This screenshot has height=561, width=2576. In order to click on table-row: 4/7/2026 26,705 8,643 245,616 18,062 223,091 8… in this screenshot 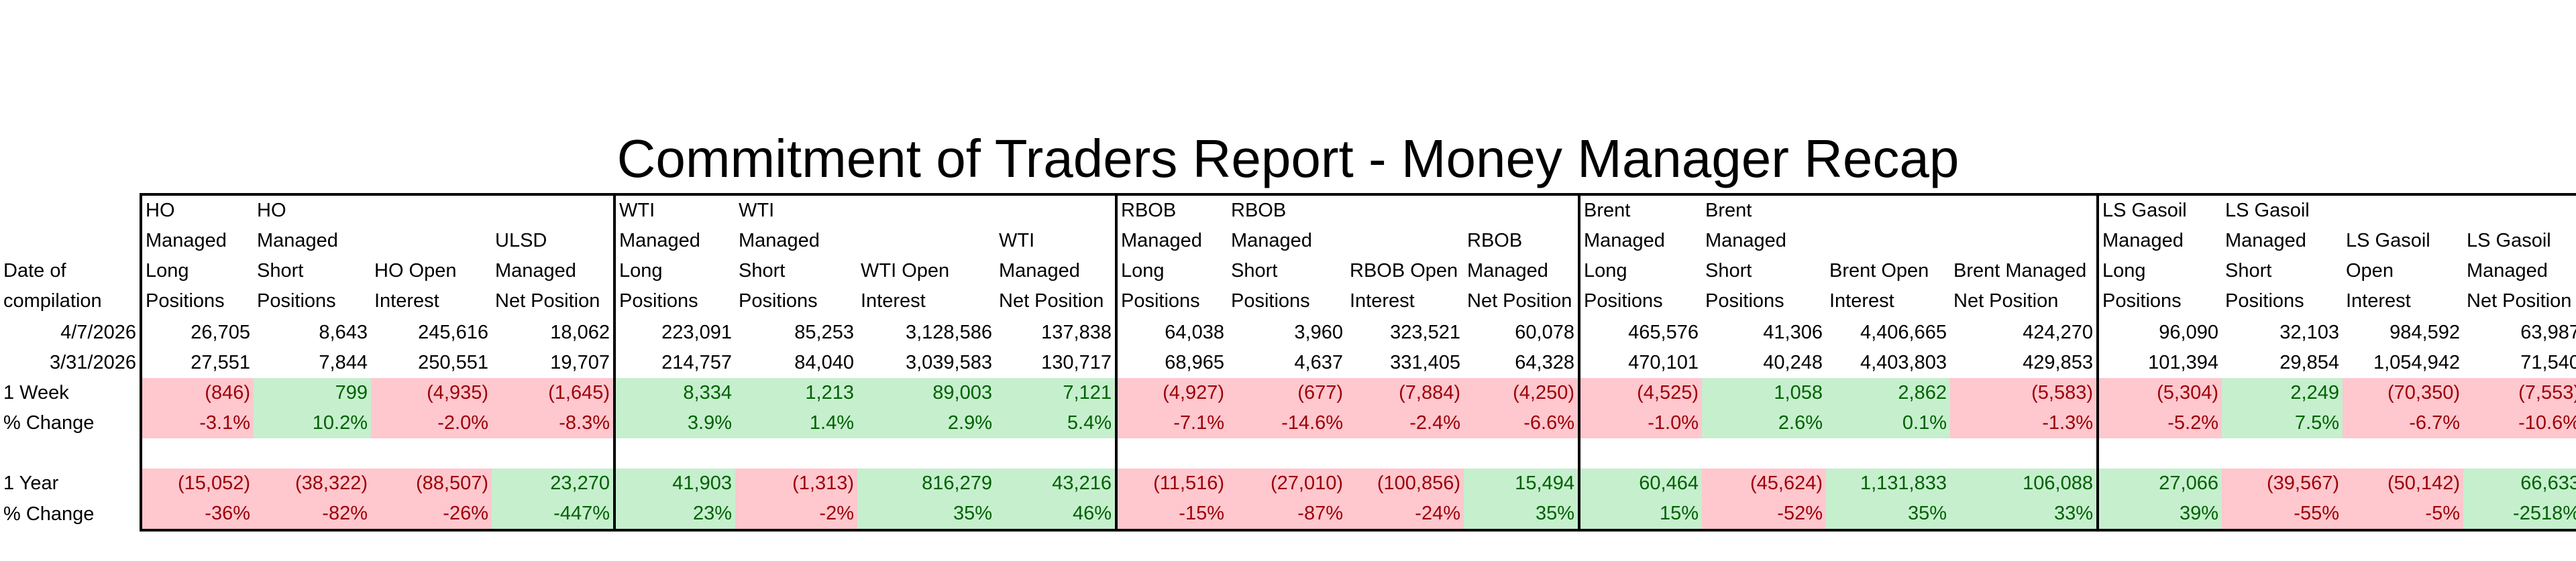, I will do `click(1288, 333)`.